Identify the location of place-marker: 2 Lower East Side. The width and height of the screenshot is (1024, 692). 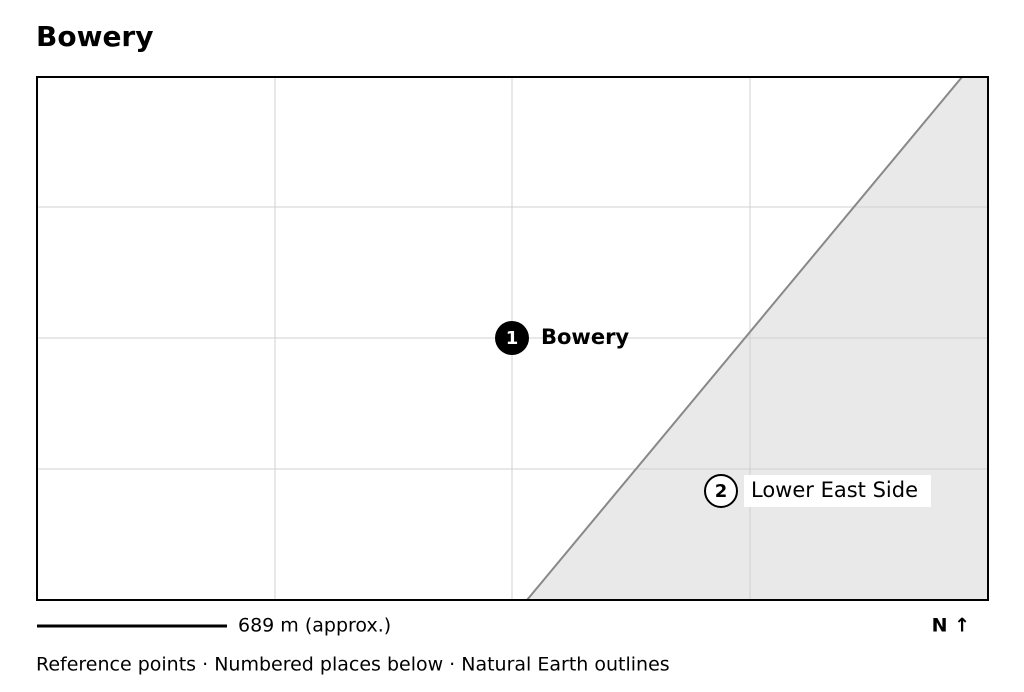
(817, 491).